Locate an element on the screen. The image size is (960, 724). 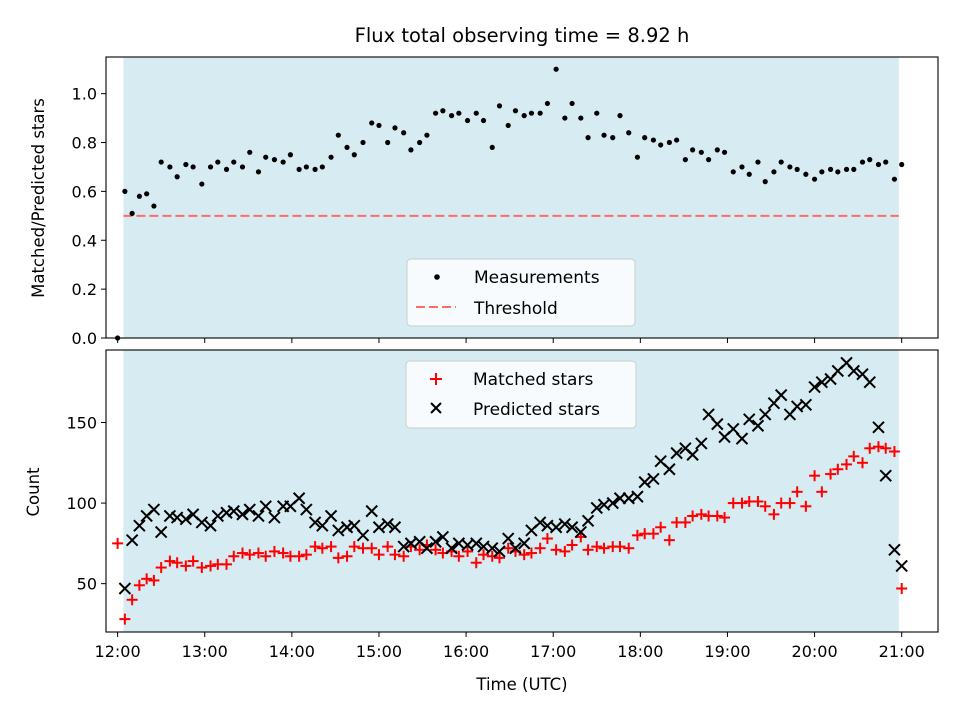
bottom-x-tick-label: 21:00 is located at coordinates (902, 651).